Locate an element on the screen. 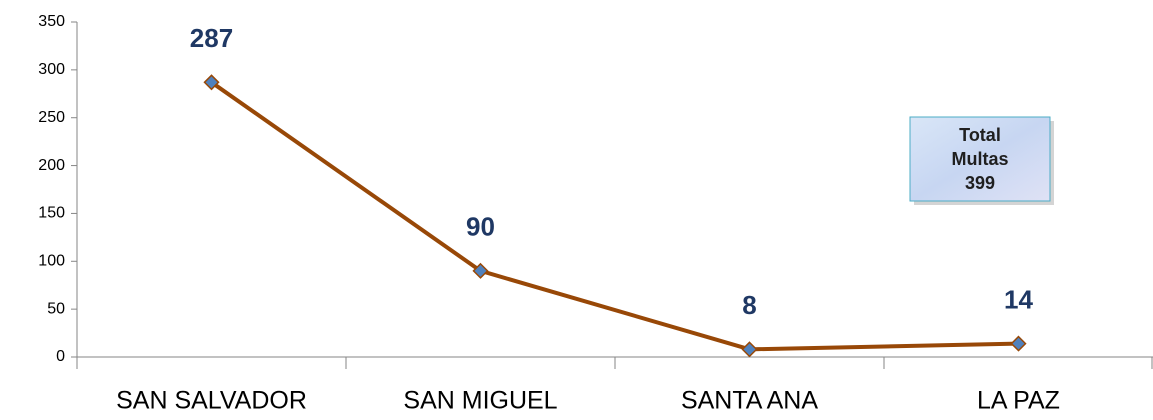  y-tick-label: 350 is located at coordinates (51, 21).